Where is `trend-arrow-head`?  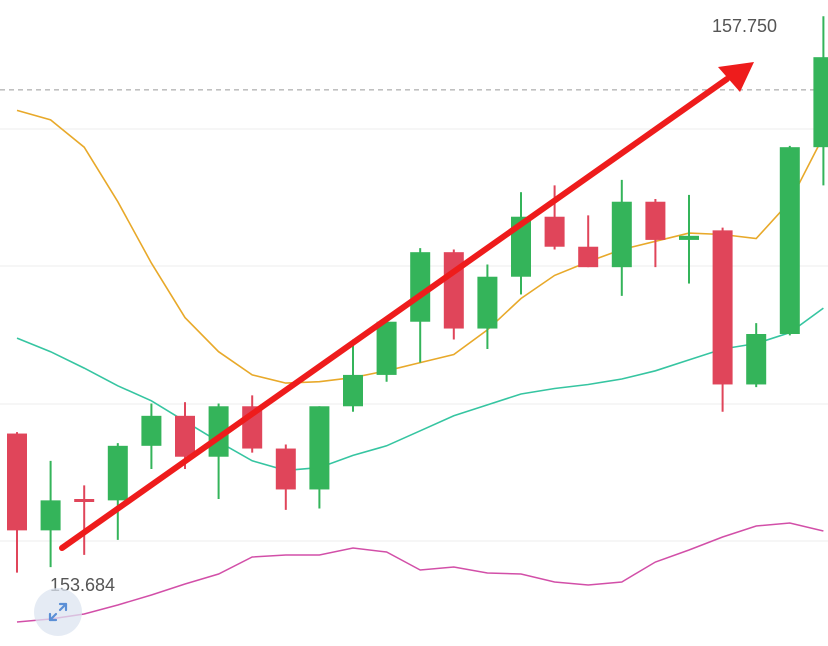
trend-arrow-head is located at coordinates (736, 77).